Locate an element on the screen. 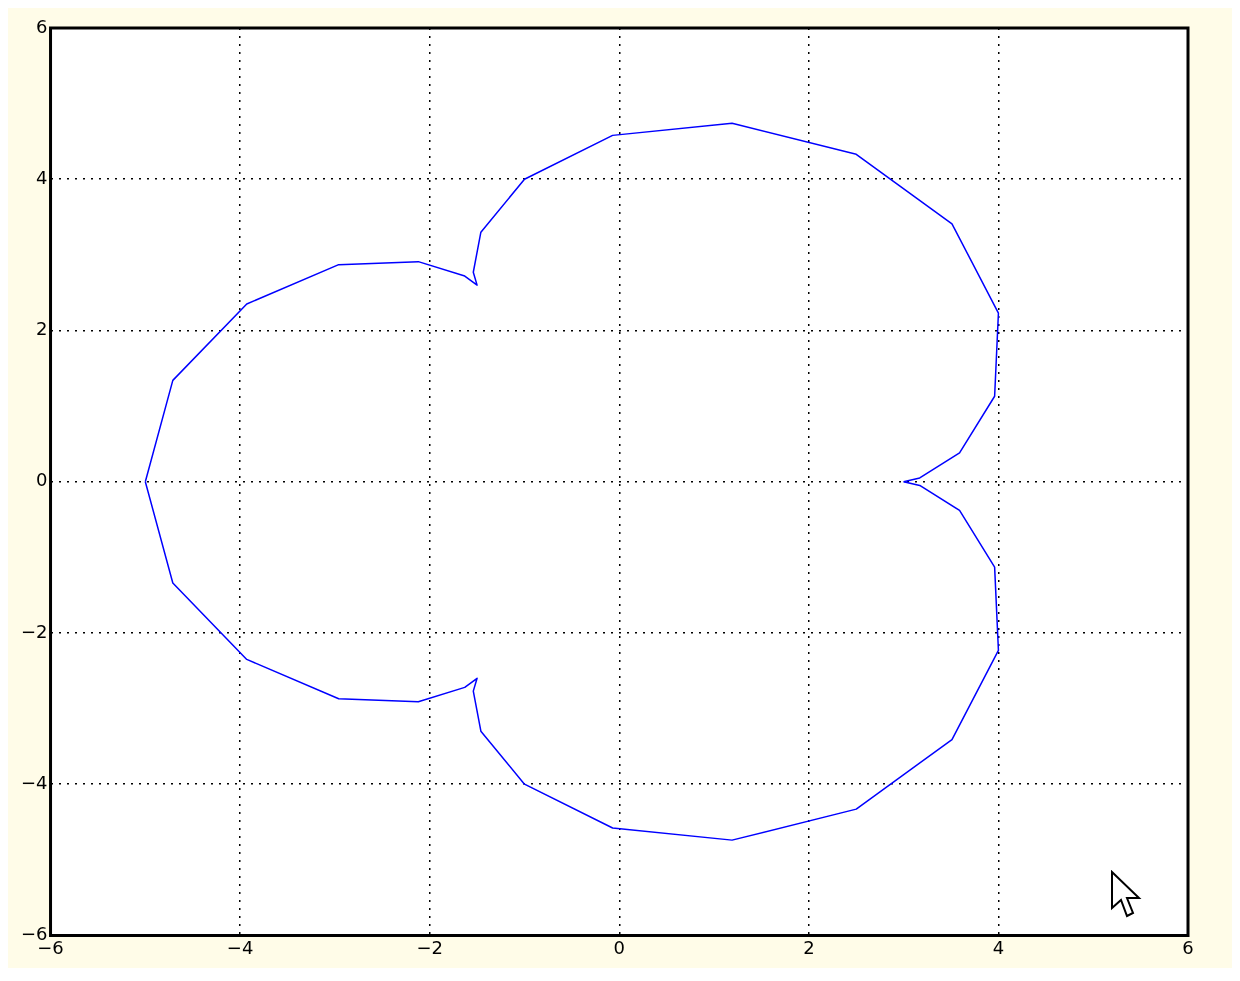 The width and height of the screenshot is (1240, 981). x-tick-label: 0 is located at coordinates (619, 947).